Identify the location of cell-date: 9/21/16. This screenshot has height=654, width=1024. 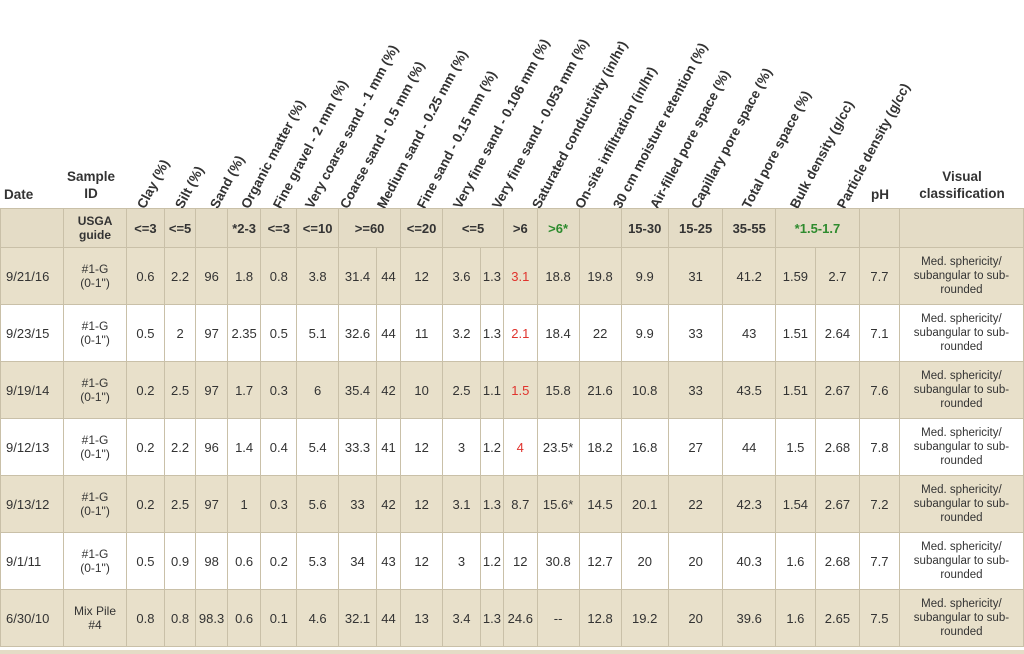
(32, 276).